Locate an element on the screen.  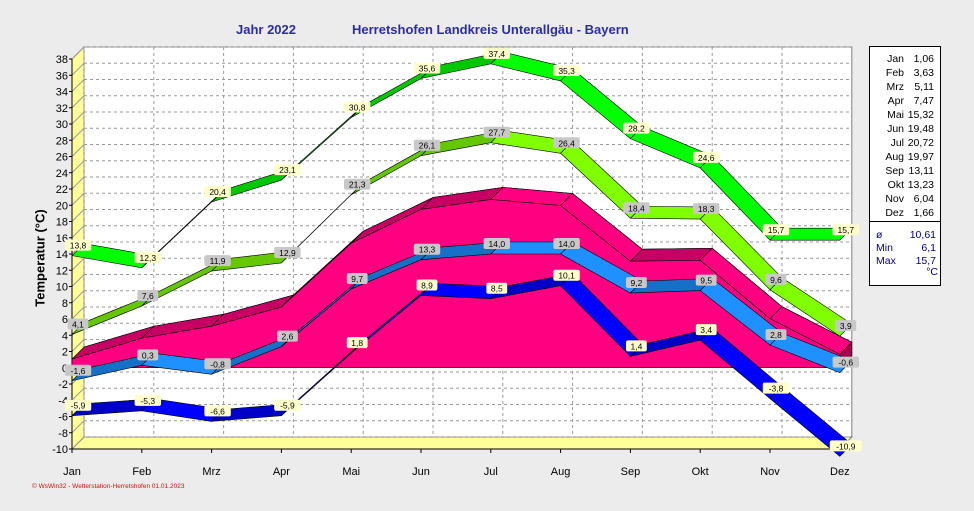
data-label: 26,4 is located at coordinates (566, 143).